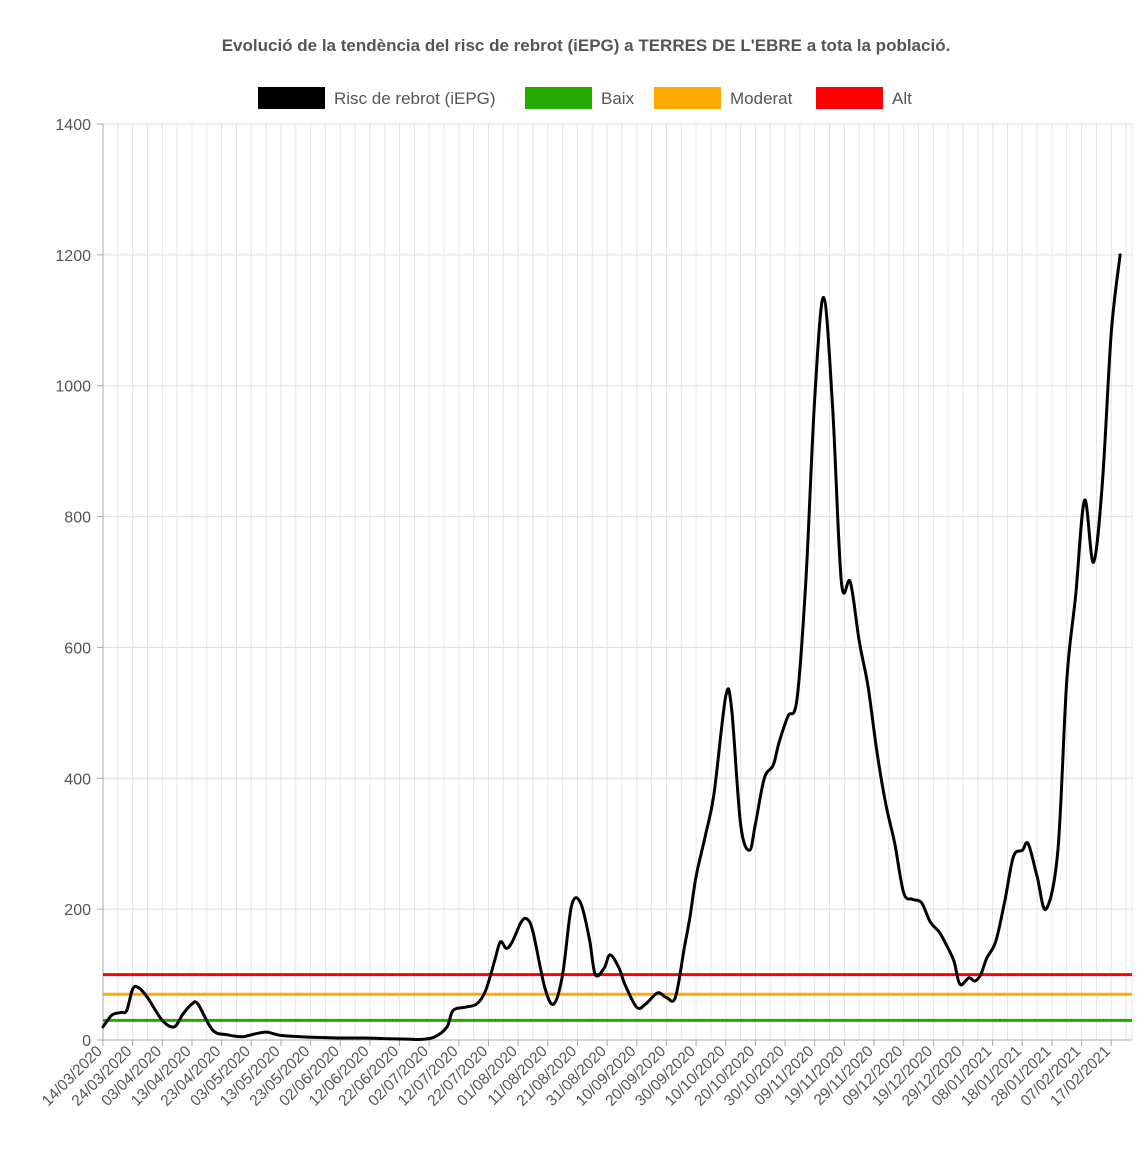 Image resolution: width=1148 pixels, height=1156 pixels. I want to click on legend-swatch-risc-de-rebrot-iepg, so click(291, 98).